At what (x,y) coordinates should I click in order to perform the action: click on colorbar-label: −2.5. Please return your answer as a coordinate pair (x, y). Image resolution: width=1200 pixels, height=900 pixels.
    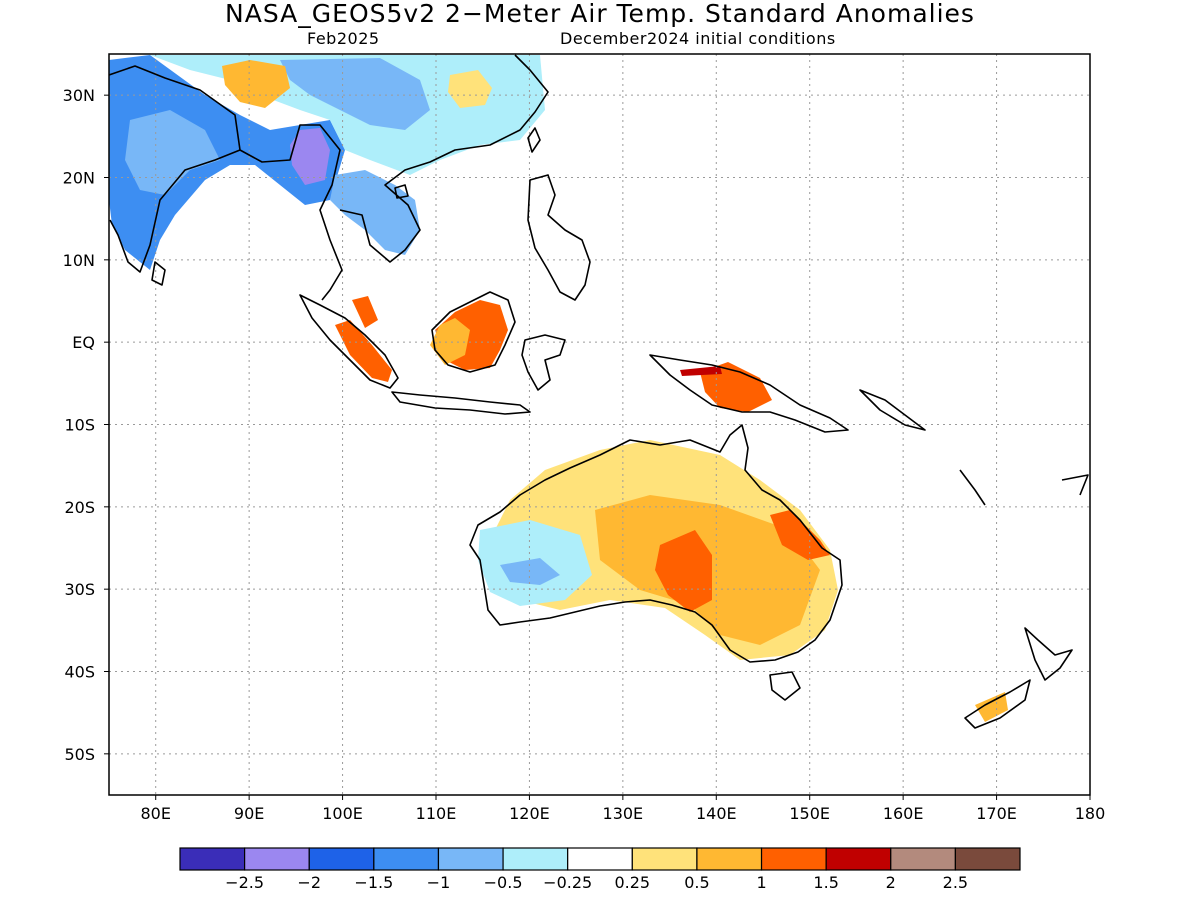
    Looking at the image, I should click on (244, 882).